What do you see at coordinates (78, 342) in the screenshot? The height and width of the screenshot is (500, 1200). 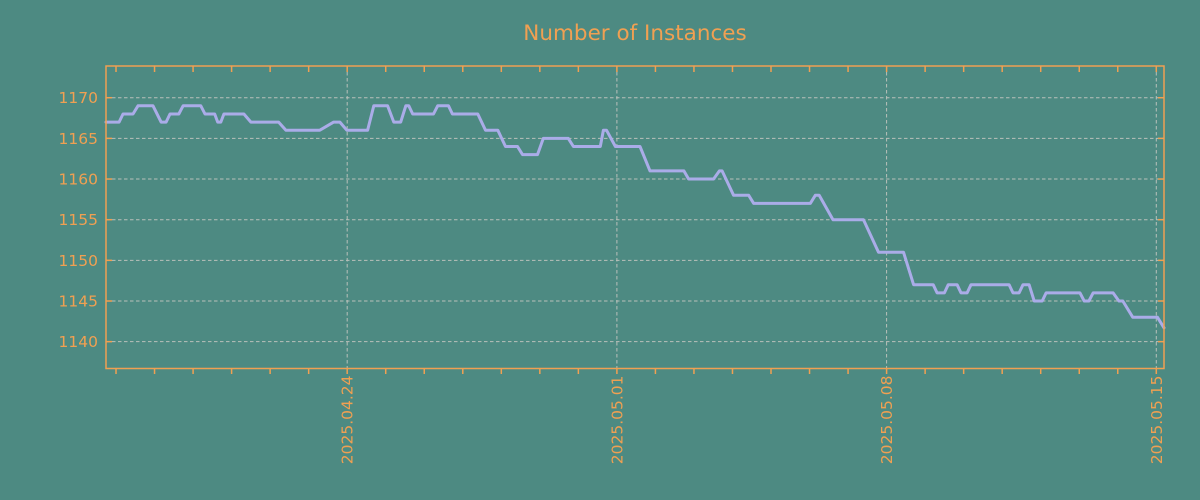 I see `y-tick-label: 1140` at bounding box center [78, 342].